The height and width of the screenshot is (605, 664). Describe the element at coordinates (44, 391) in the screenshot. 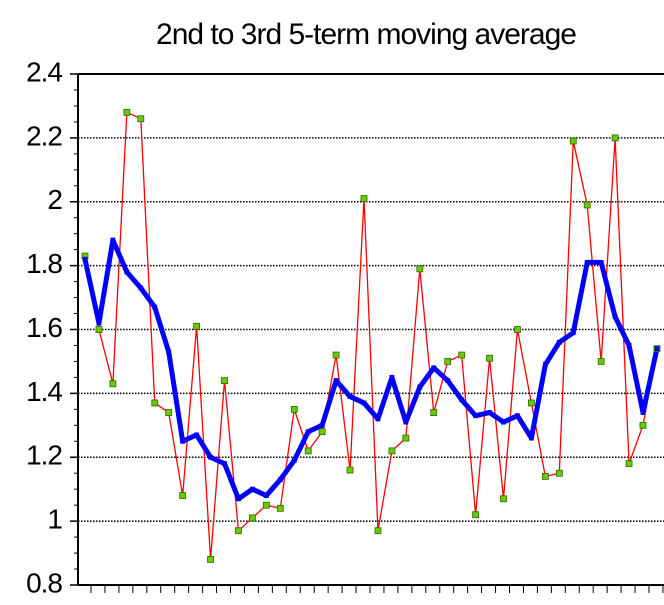

I see `y-tick-label: 1.4` at that location.